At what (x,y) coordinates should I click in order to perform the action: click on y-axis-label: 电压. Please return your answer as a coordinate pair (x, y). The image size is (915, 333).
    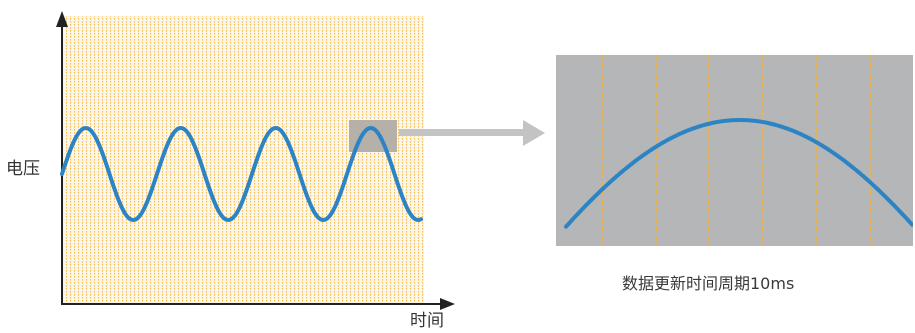
    Looking at the image, I should click on (23, 169).